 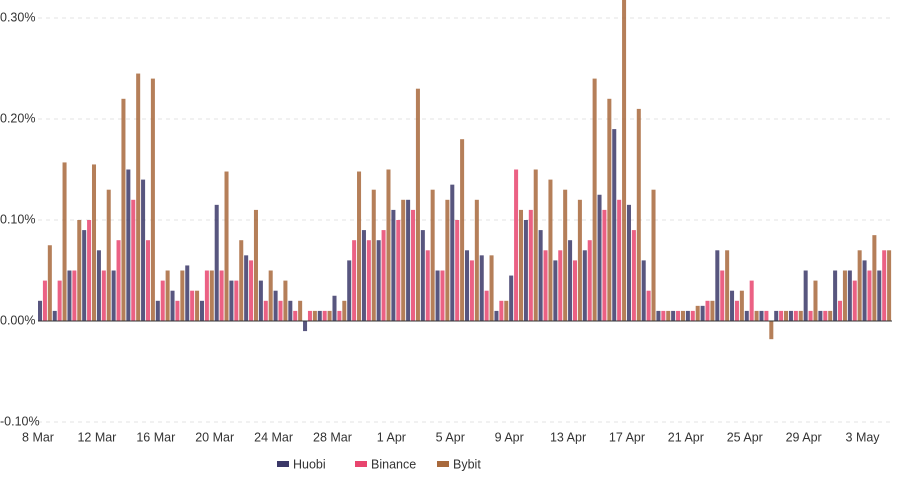 What do you see at coordinates (17, 219) in the screenshot?
I see `y-tick-label: 0.10%` at bounding box center [17, 219].